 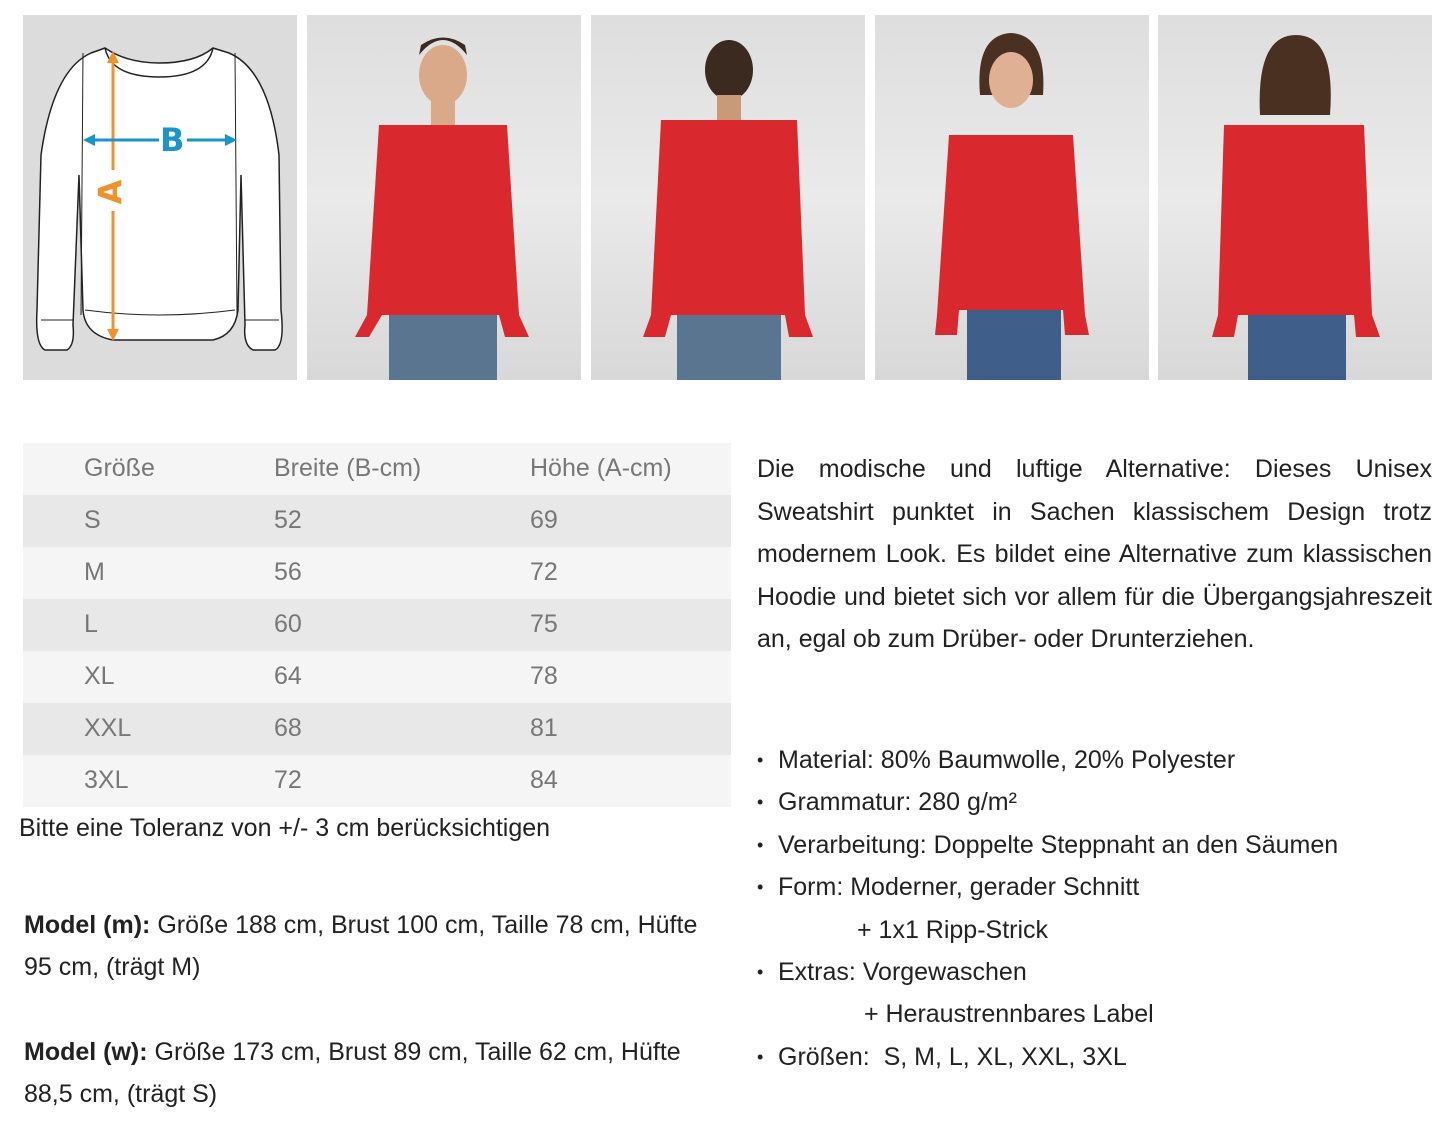 I want to click on cell-width: 68, so click(x=288, y=728).